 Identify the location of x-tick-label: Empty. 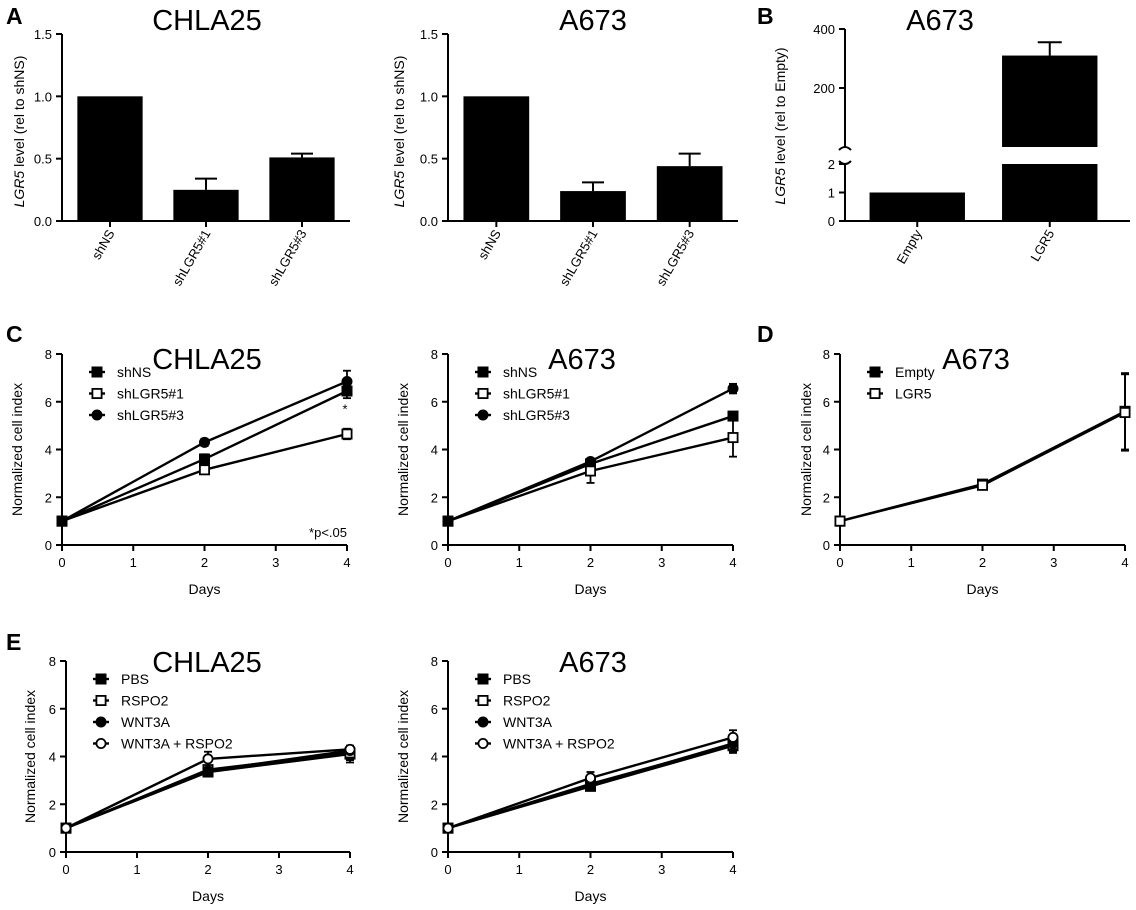
(909, 247).